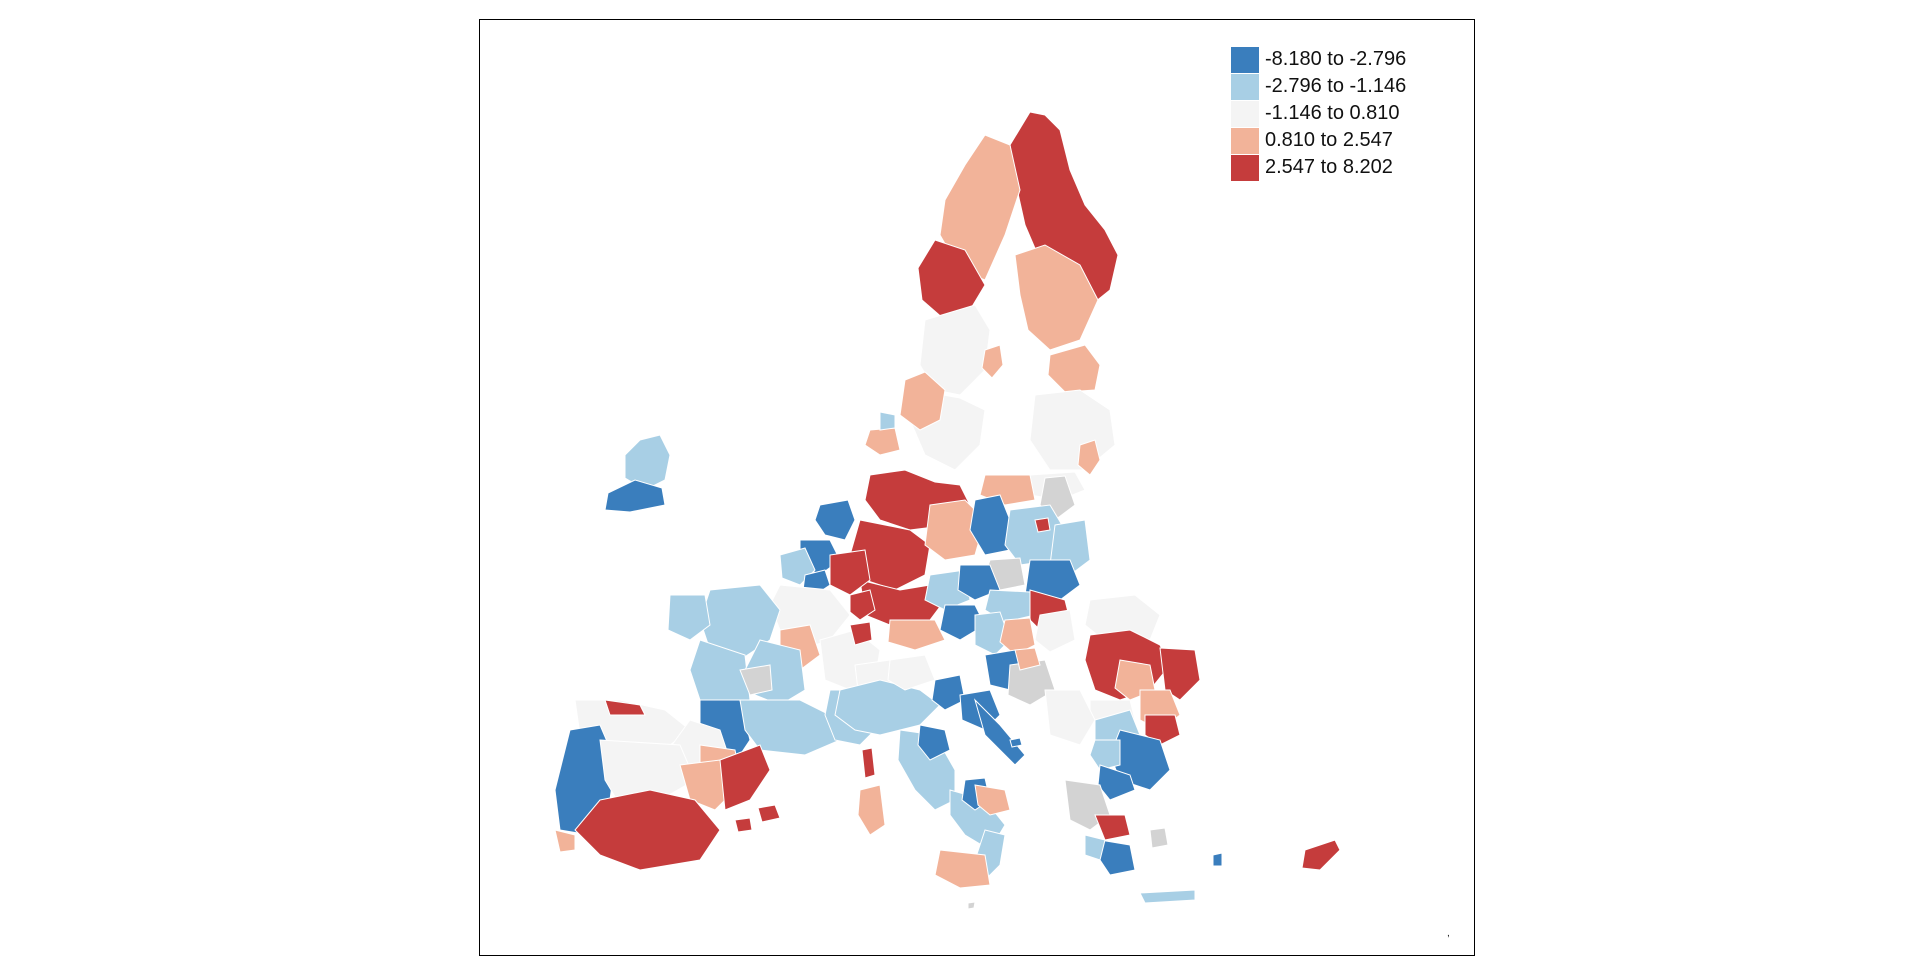  Describe the element at coordinates (1217, 859) in the screenshot. I see `region-greek-east-island` at that location.